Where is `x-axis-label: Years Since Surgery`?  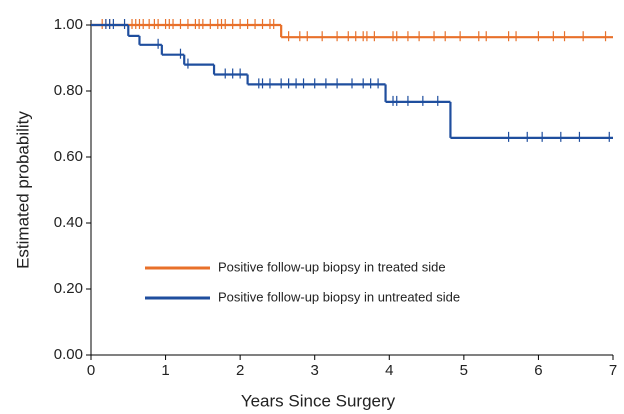 x-axis-label: Years Since Surgery is located at coordinates (318, 400).